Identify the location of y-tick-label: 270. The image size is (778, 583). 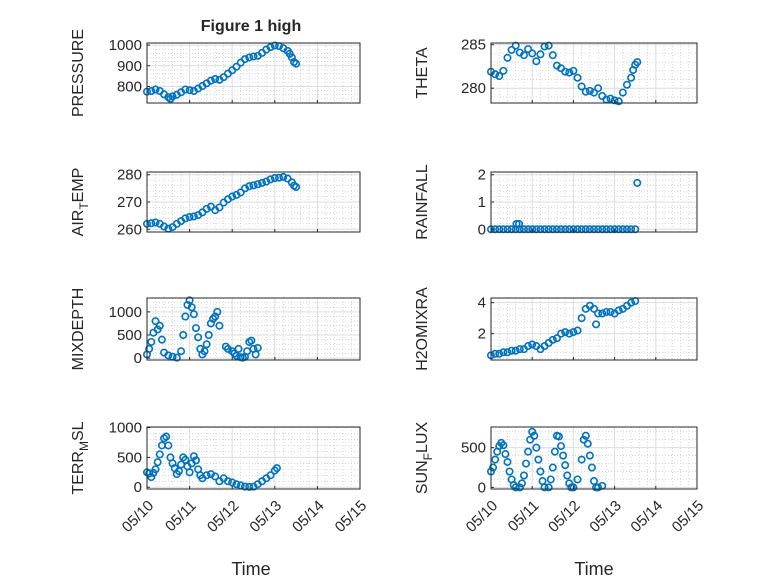
(129, 202).